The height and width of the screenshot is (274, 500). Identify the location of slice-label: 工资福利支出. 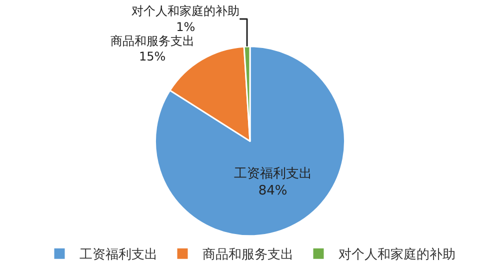
(273, 174).